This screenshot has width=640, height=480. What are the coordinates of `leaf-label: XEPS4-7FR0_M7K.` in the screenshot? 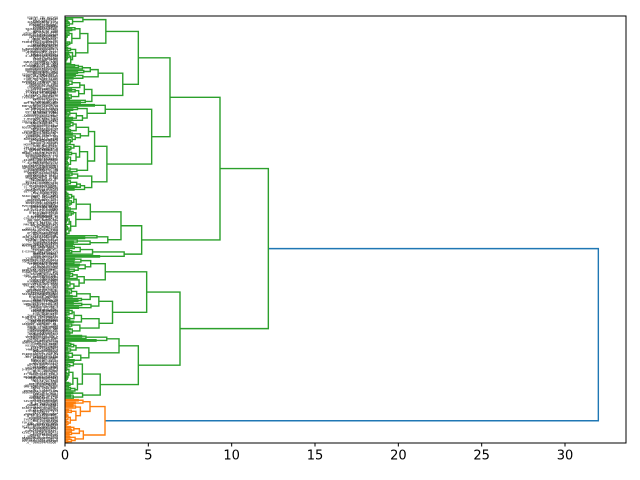 It's located at (44, 388).